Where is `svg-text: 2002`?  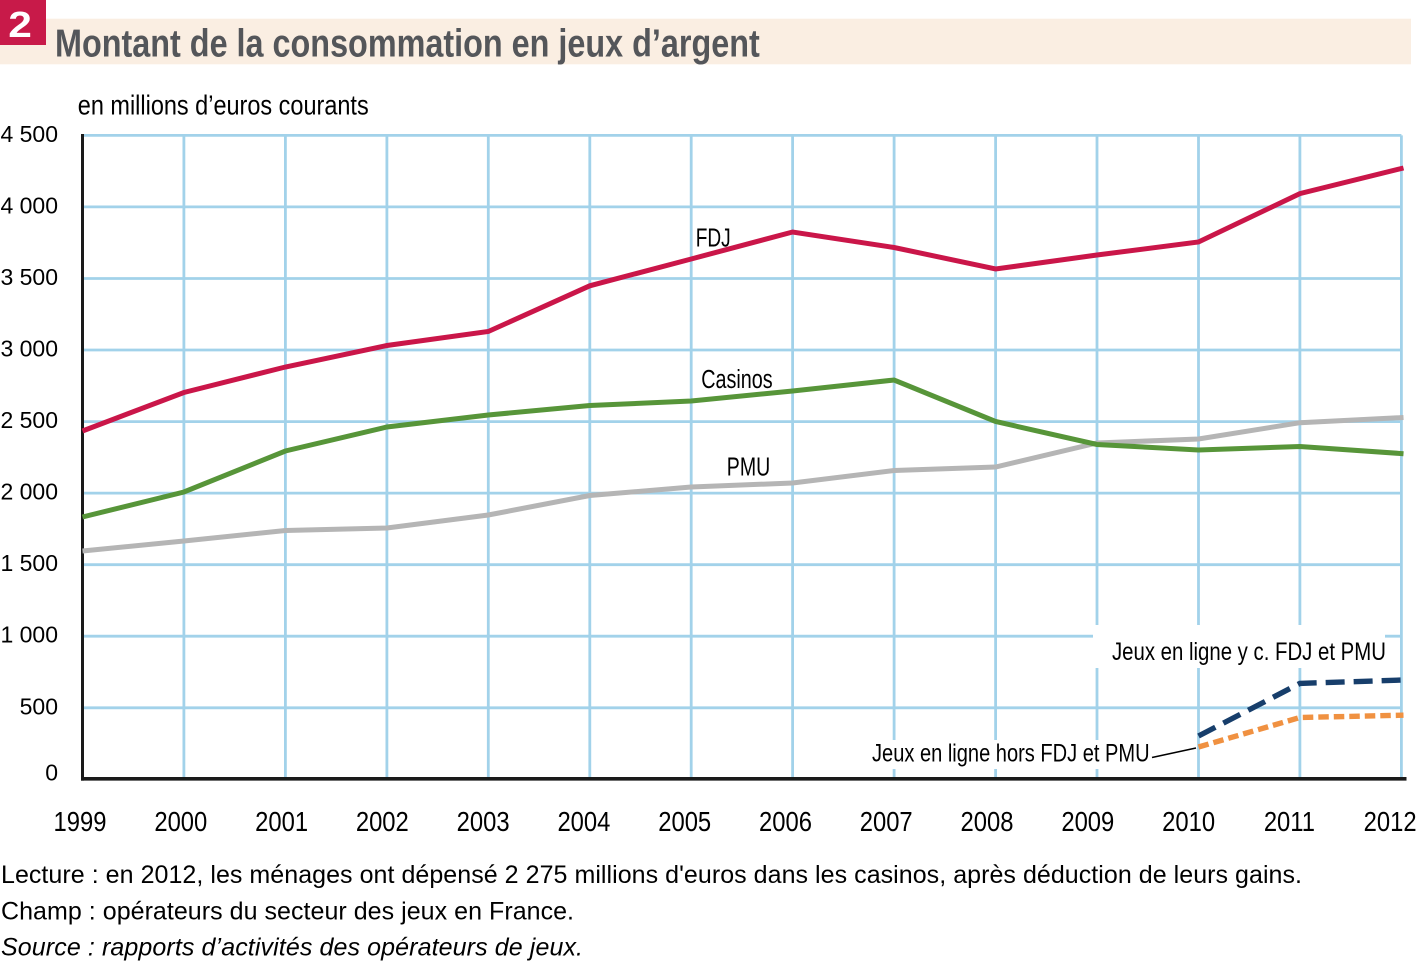
svg-text: 2002 is located at coordinates (382, 821).